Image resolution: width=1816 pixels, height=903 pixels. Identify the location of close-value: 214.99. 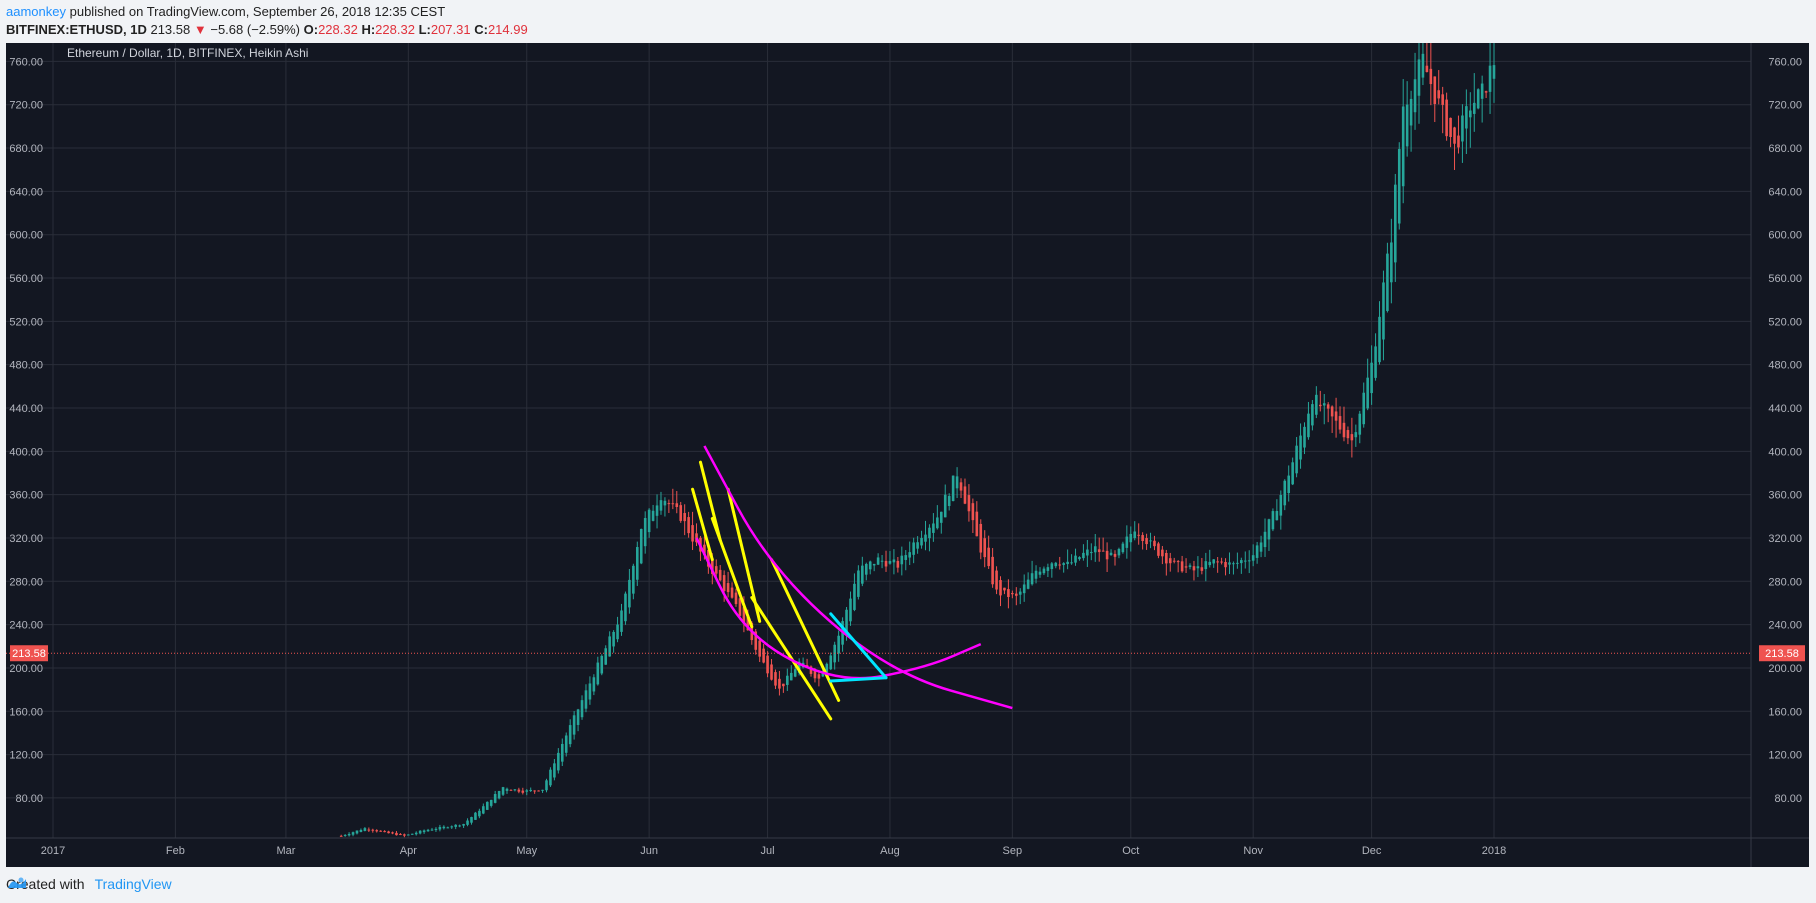
(507, 29).